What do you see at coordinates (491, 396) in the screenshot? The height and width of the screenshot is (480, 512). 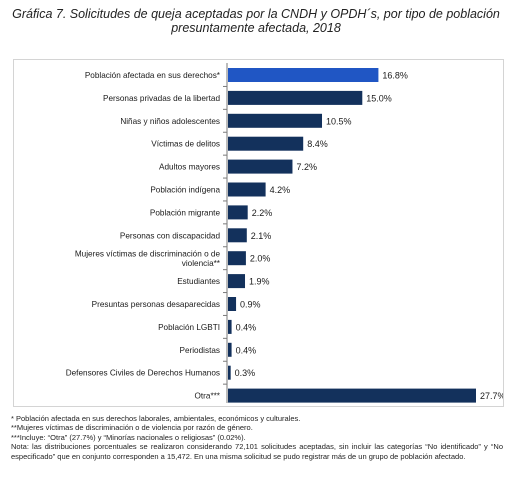 I see `value-label: 27.7%` at bounding box center [491, 396].